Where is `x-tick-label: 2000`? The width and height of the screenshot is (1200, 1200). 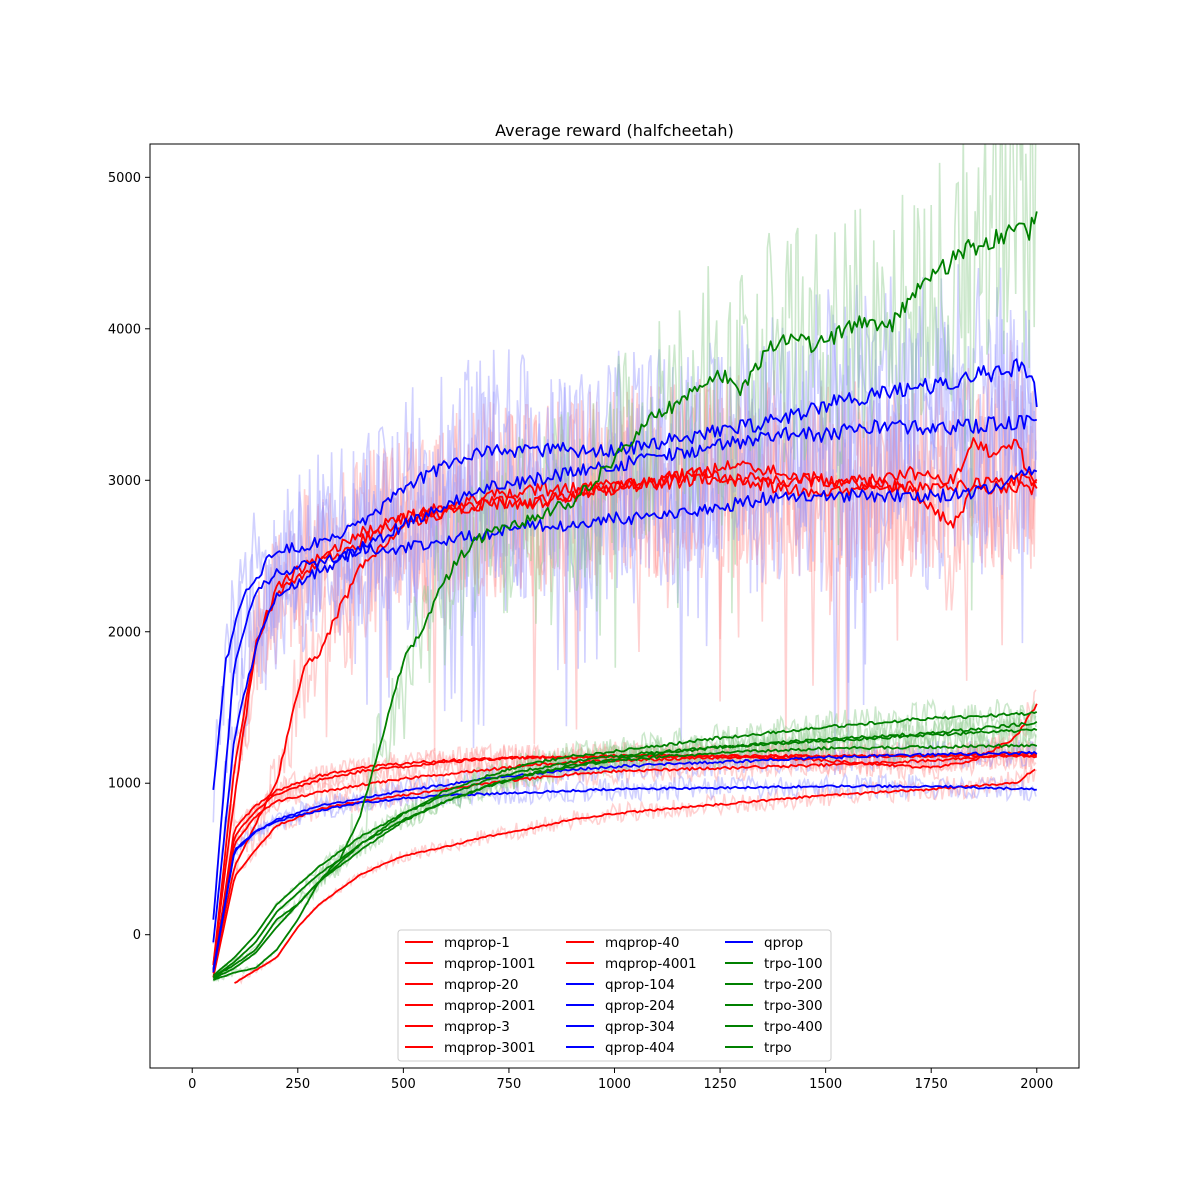
x-tick-label: 2000 is located at coordinates (1036, 1084).